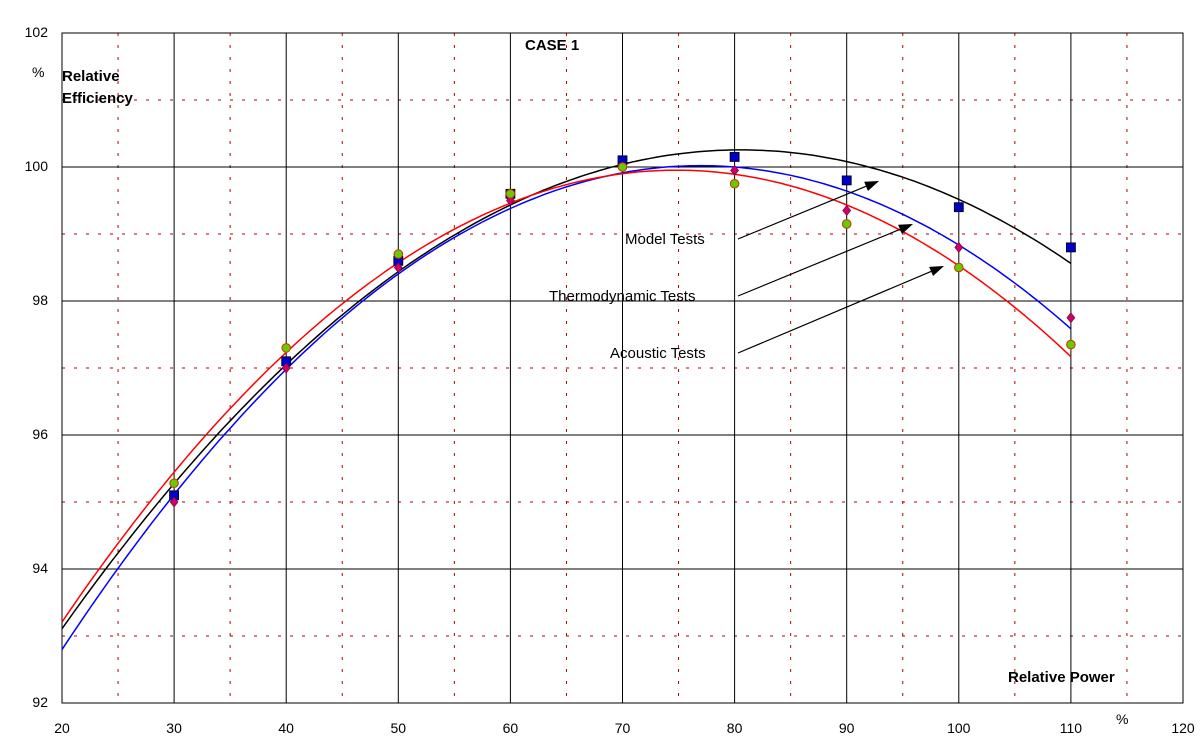  Describe the element at coordinates (62, 728) in the screenshot. I see `x-tick-label: 20` at that location.